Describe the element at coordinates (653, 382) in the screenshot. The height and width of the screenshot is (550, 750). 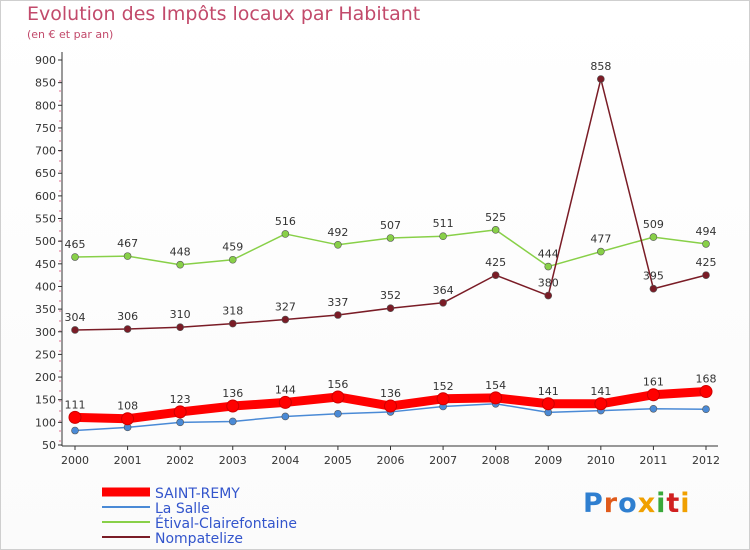
I see `data-label: 161` at that location.